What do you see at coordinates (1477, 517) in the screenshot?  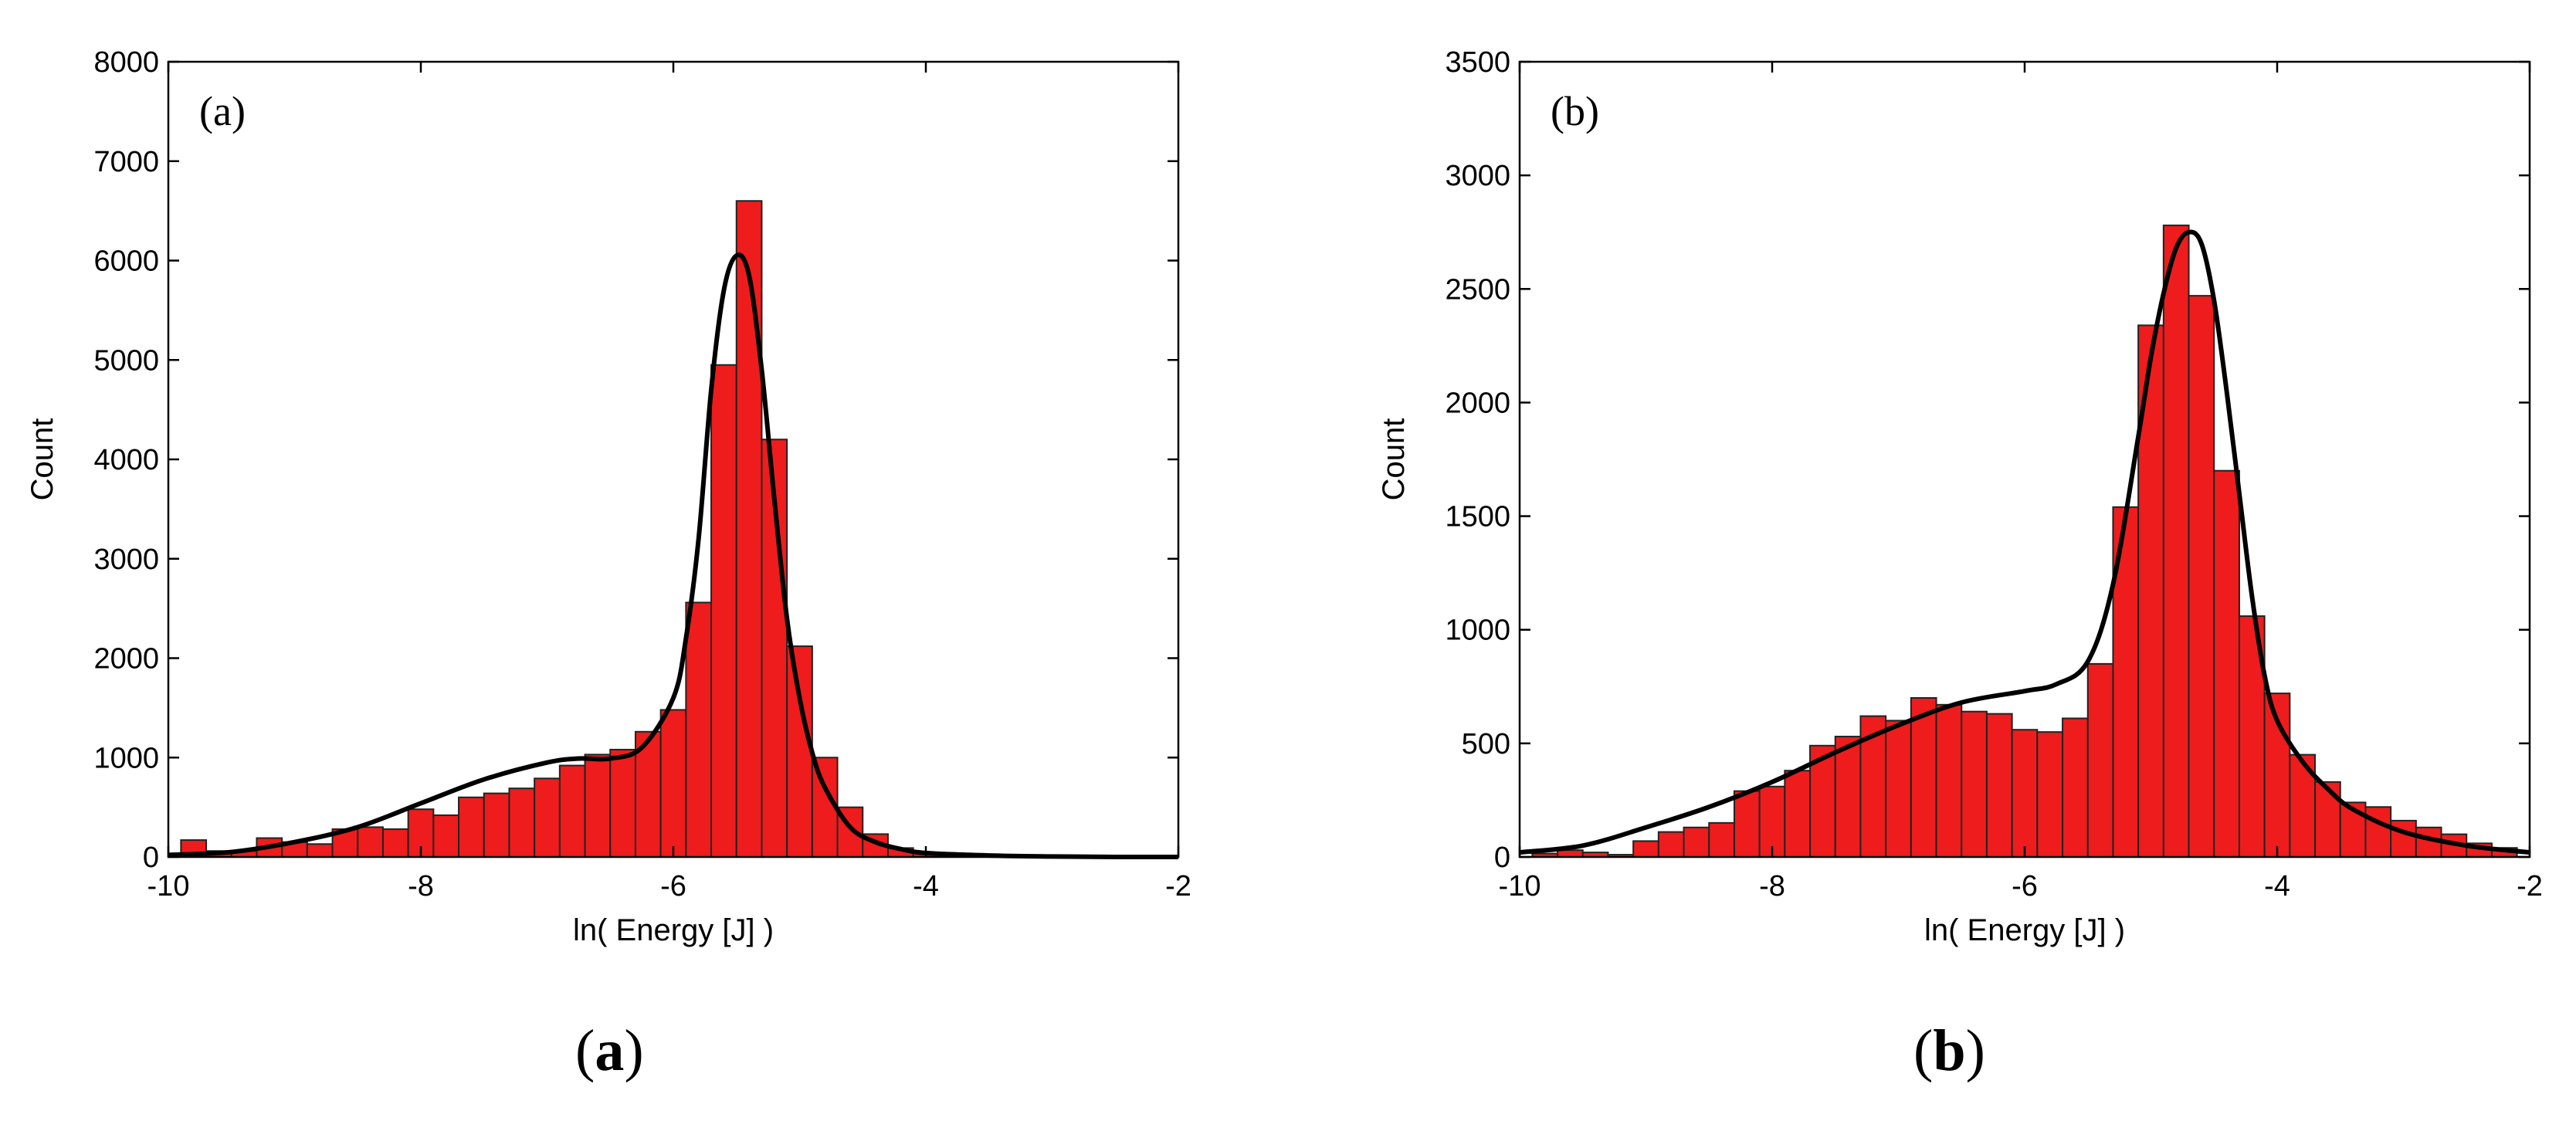 I see `y-tick-label: 1500` at bounding box center [1477, 517].